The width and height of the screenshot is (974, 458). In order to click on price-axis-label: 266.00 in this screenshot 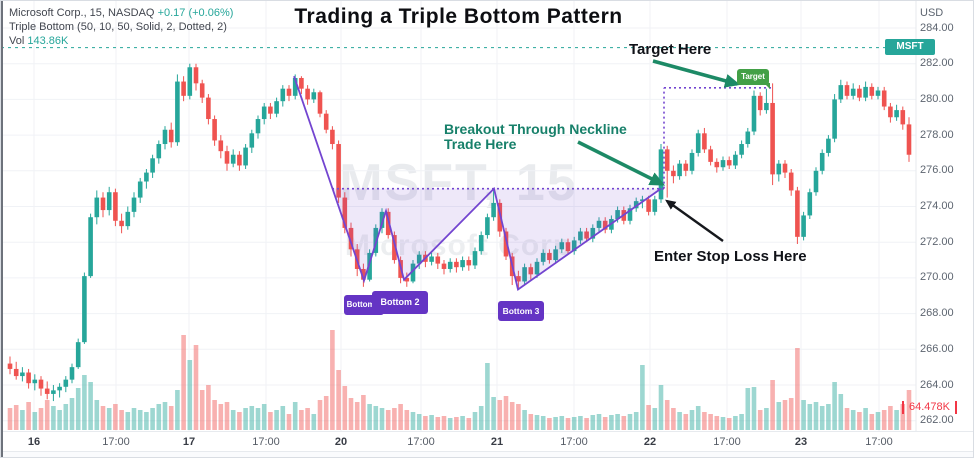, I will do `click(937, 348)`.